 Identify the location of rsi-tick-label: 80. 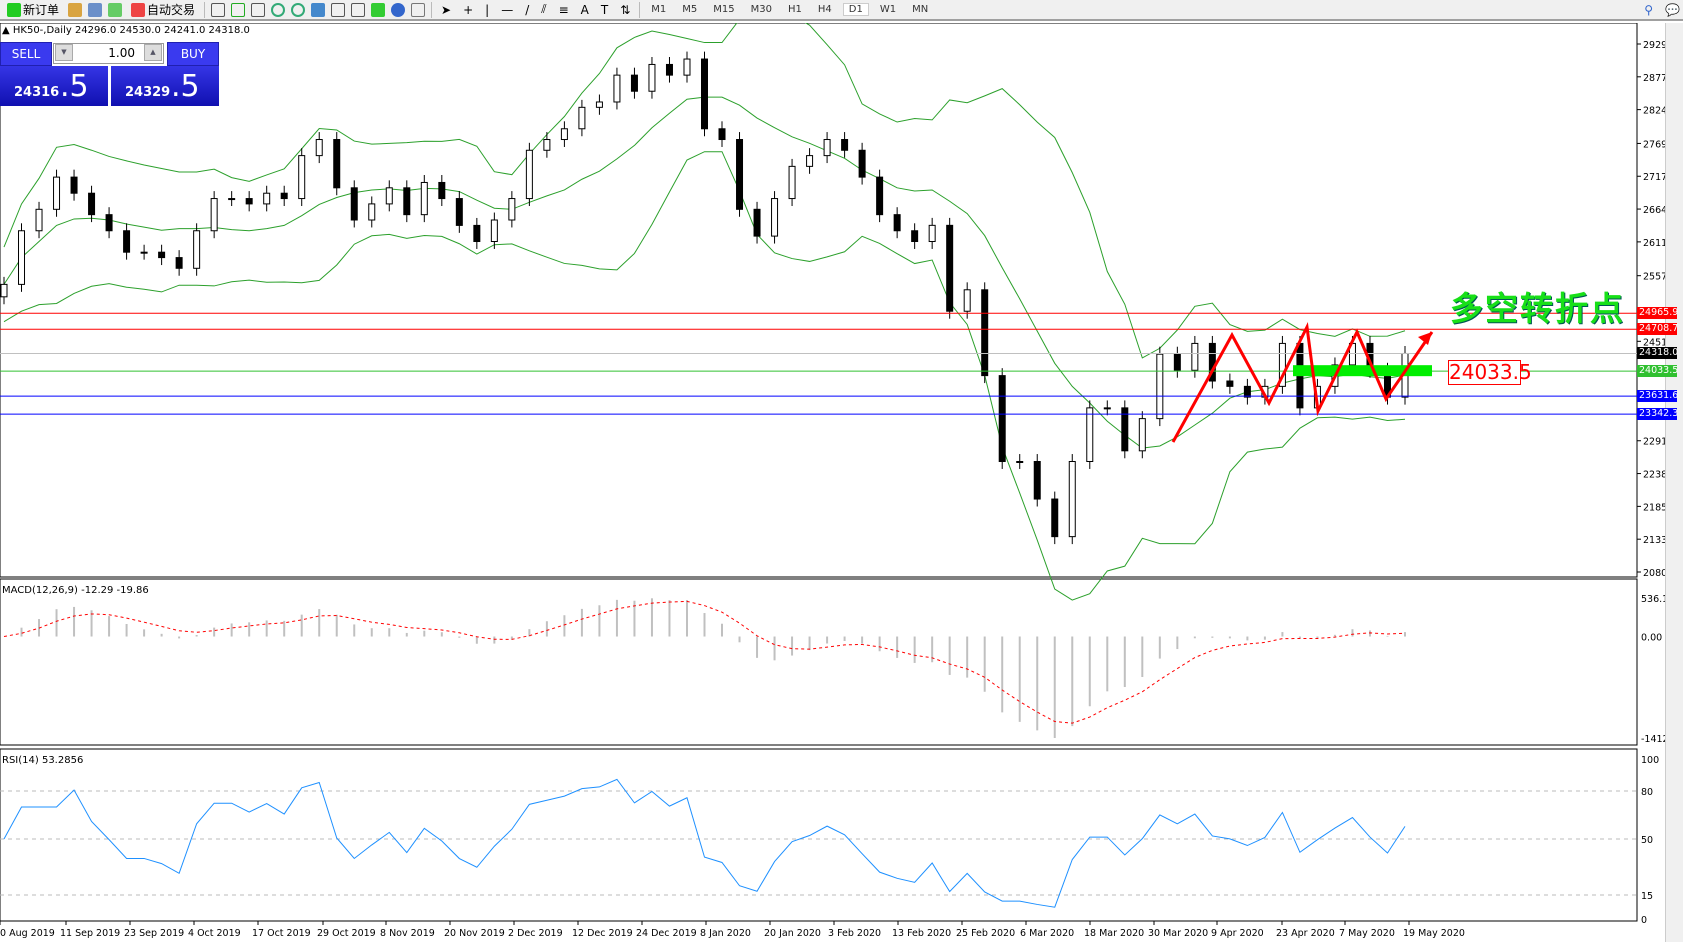
(1647, 792).